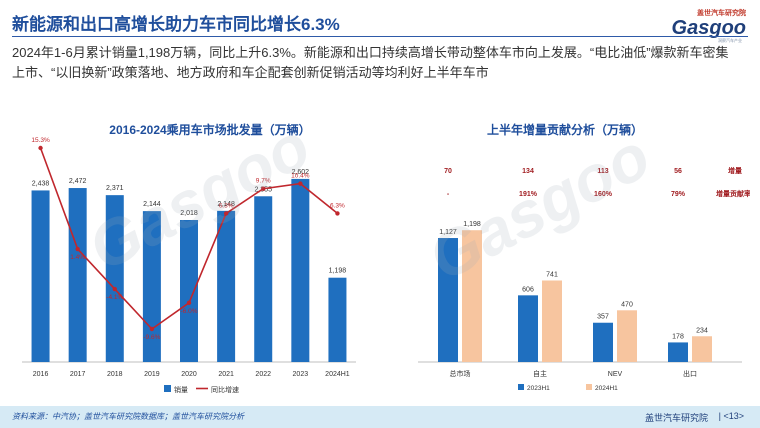  Describe the element at coordinates (615, 374) in the screenshot. I see `x-tick-label: NEV` at that location.